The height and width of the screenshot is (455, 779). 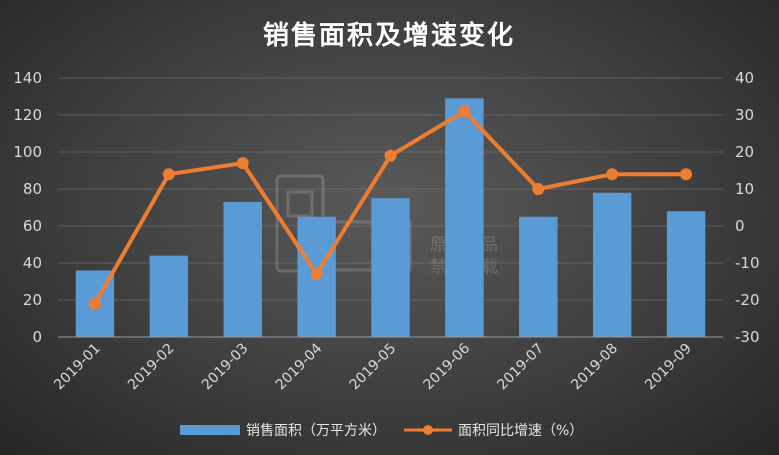 I want to click on left-tick-label: 80, so click(x=32, y=189).